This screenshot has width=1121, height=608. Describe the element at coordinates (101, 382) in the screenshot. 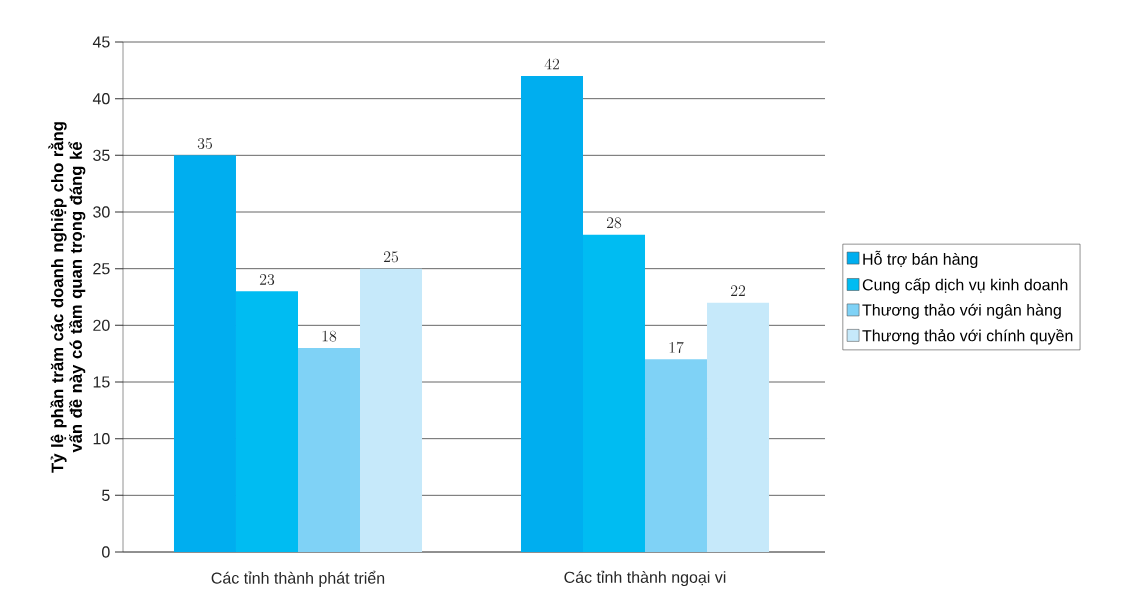

I see `y-tick-label: 15` at that location.